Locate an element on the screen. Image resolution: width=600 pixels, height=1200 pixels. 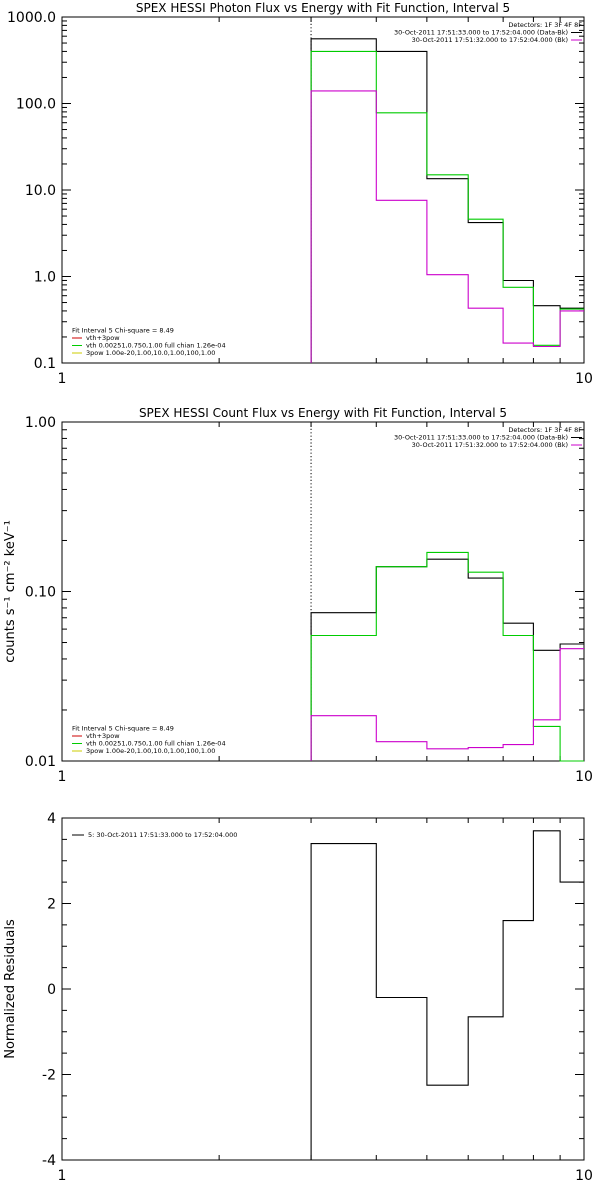
y-tick-label: 0.10 is located at coordinates (40, 593).